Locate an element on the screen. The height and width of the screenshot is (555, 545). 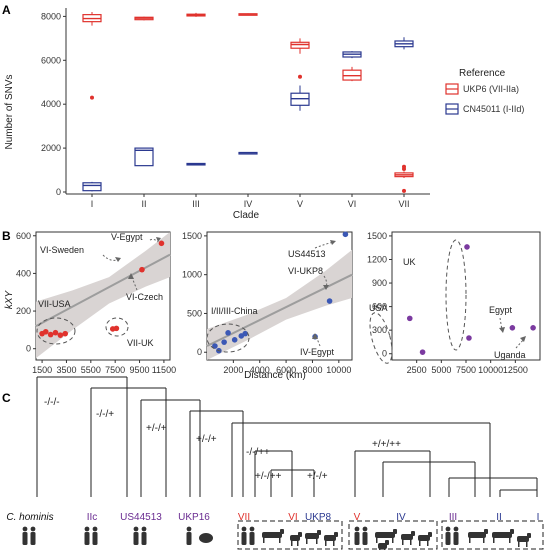
annot-v-egypt-arrowhead is located at coordinates (158, 239).